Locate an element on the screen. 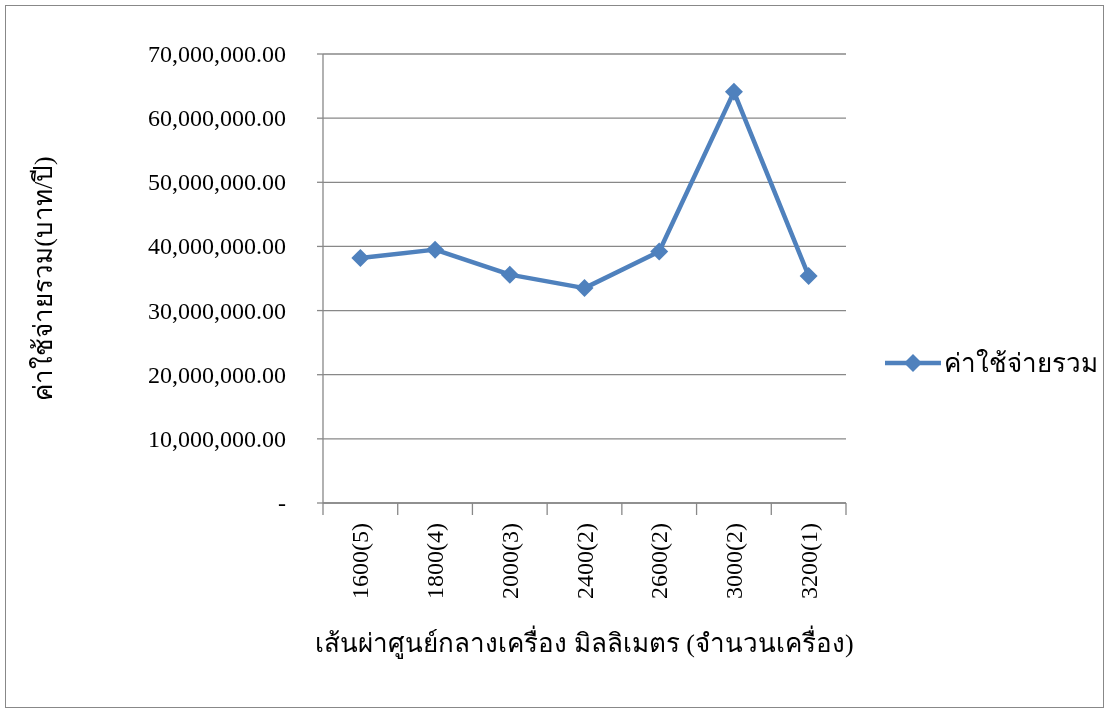  x-axis-title: เส้นผ่าศูนย์กลางเครื่อง มิลลิเมตร (จำนวนเครื่อง) is located at coordinates (584, 642).